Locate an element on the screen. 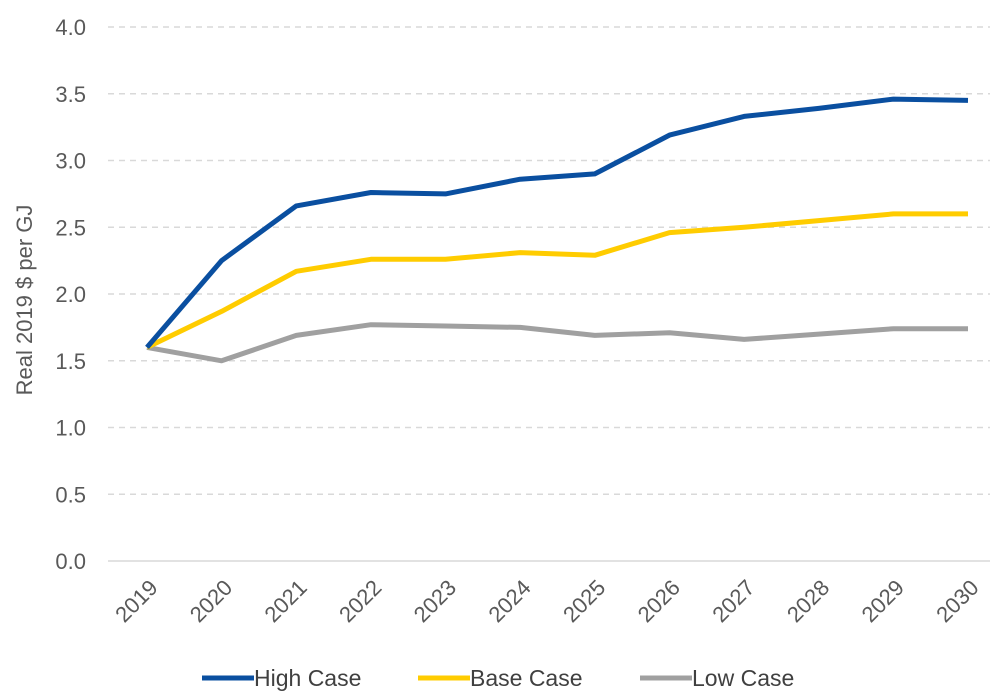  y-tick-label: 0.5 is located at coordinates (70, 494).